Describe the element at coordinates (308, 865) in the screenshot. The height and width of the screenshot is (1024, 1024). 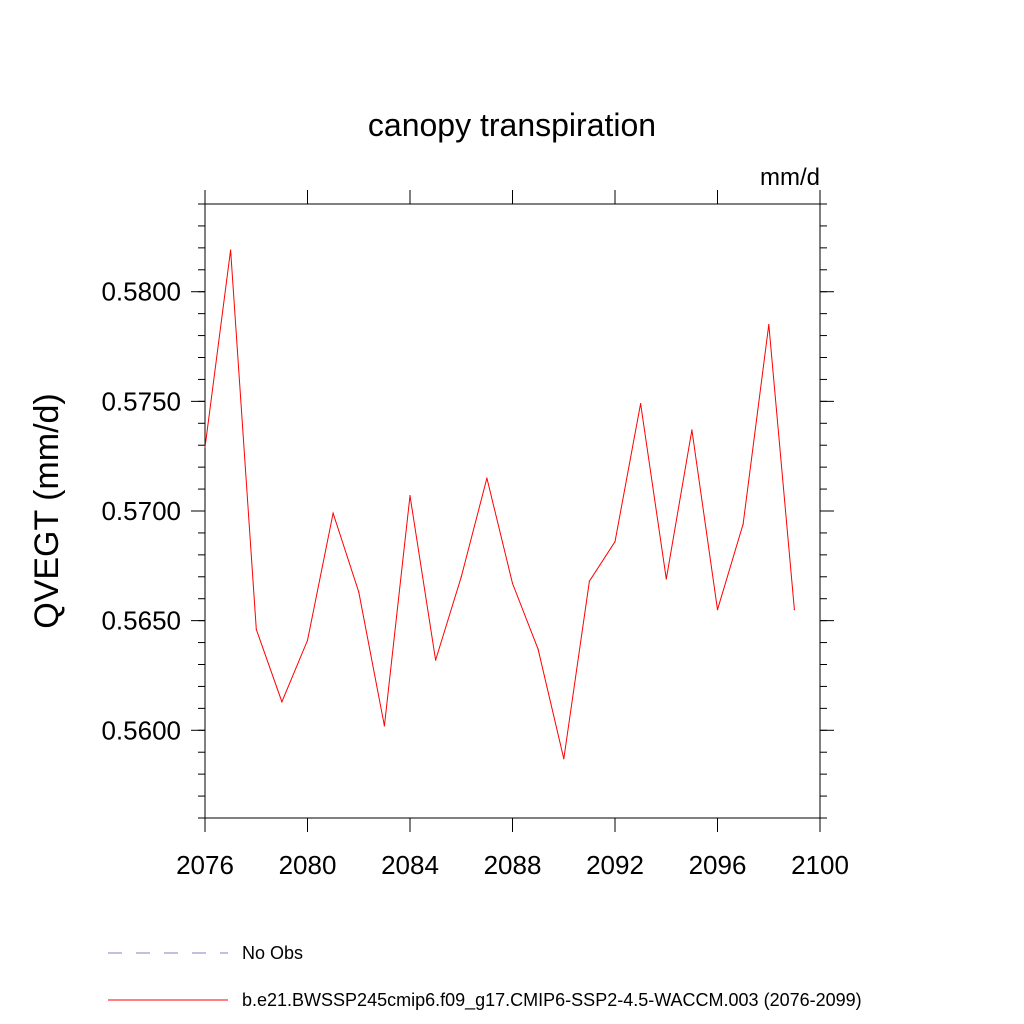
I see `x-tick-label: 2080` at that location.